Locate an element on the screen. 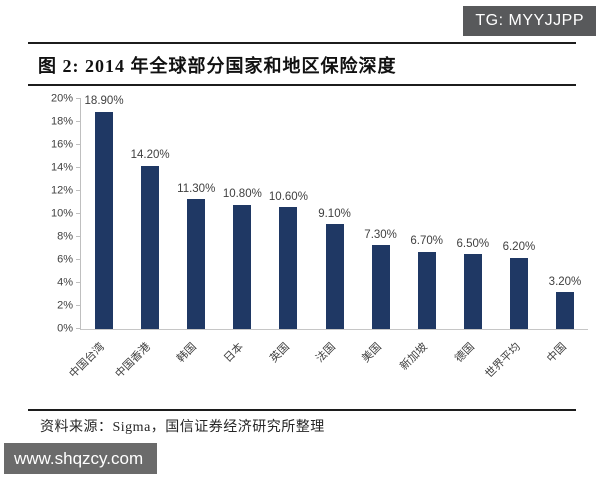 Image resolution: width=600 pixels, height=480 pixels. x-axis-labels: 中国台湾 中国香港 韩国 日本 英国 法国 美国 新加坡 德国 世界平均 中国 is located at coordinates (327, 366).